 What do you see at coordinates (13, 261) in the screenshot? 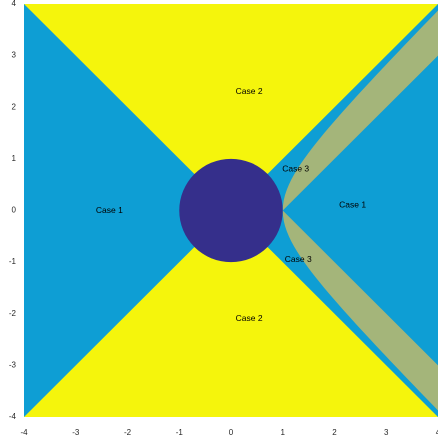
I see `y-tick-label: -1` at bounding box center [13, 261].